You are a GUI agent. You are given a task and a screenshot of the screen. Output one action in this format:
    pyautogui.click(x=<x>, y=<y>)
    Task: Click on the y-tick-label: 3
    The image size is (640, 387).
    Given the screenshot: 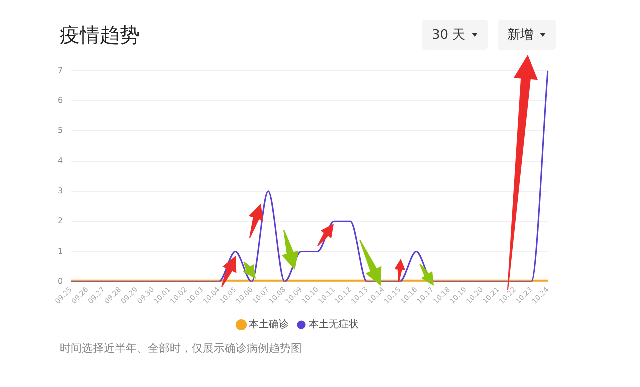 What is the action you would take?
    pyautogui.click(x=61, y=191)
    